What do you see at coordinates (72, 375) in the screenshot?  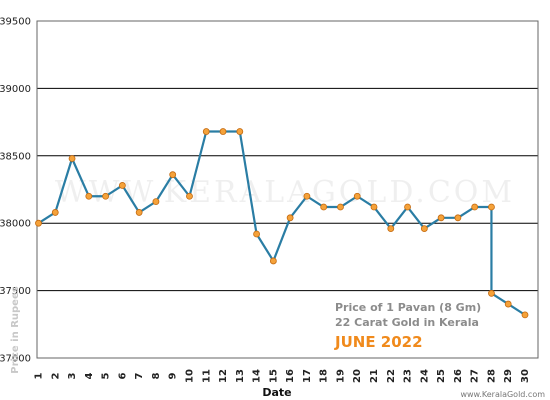 I see `x-tick-label: 3` at bounding box center [72, 375].